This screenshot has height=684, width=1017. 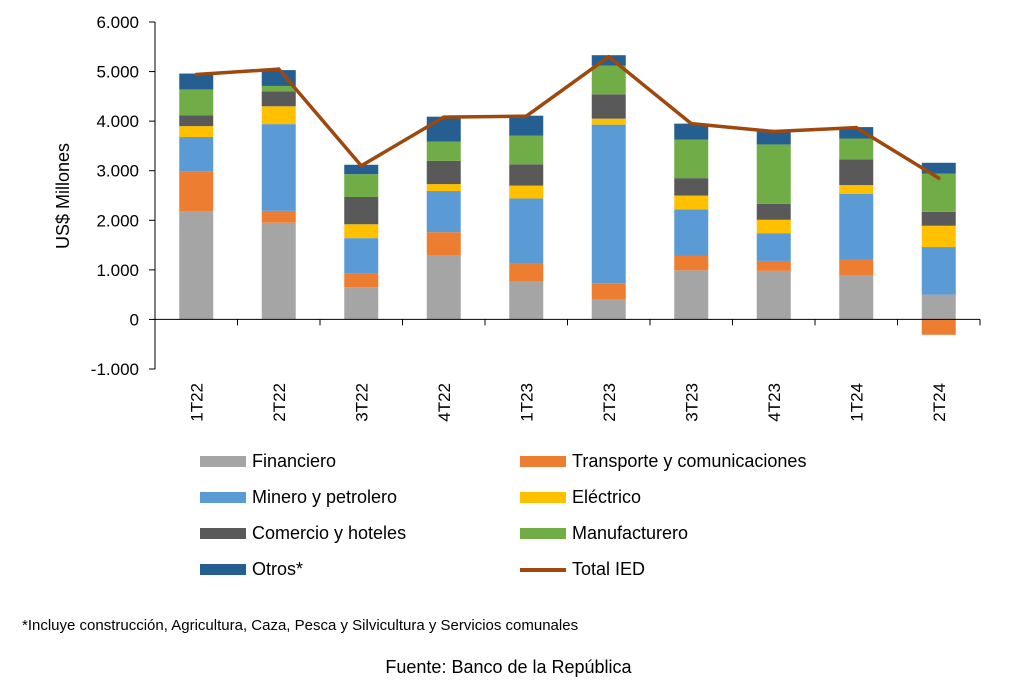 What do you see at coordinates (117, 121) in the screenshot?
I see `y-tick-label: 4.000` at bounding box center [117, 121].